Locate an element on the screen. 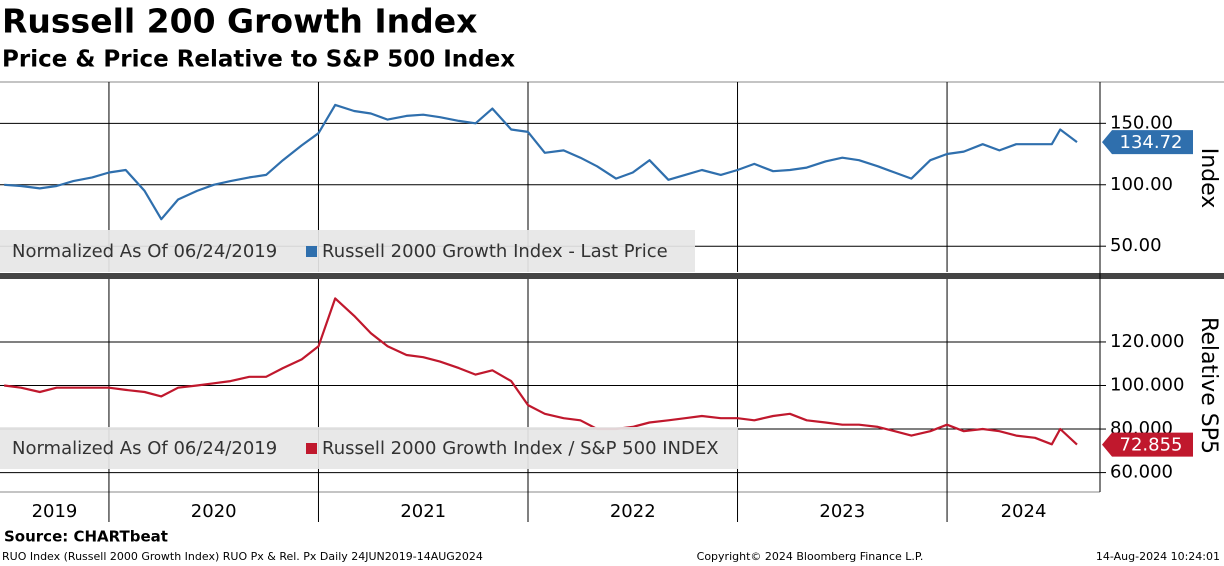 Image resolution: width=1224 pixels, height=566 pixels. y-tick-label: 100.00 is located at coordinates (1141, 184).